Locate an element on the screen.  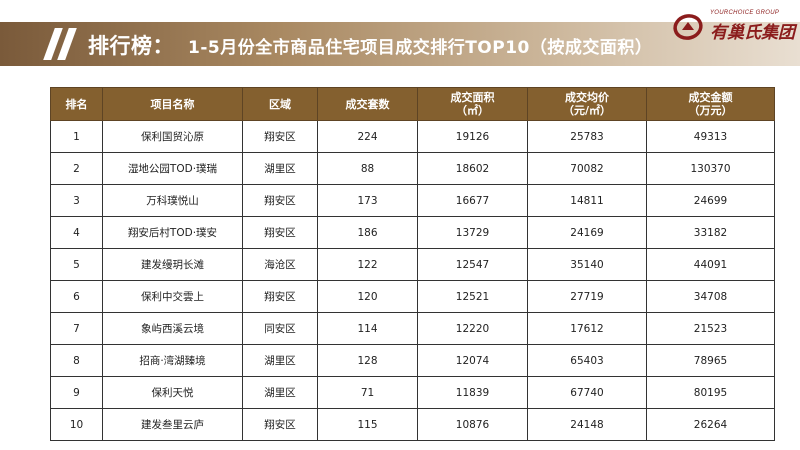
cell-rank: 9 is located at coordinates (76, 392).